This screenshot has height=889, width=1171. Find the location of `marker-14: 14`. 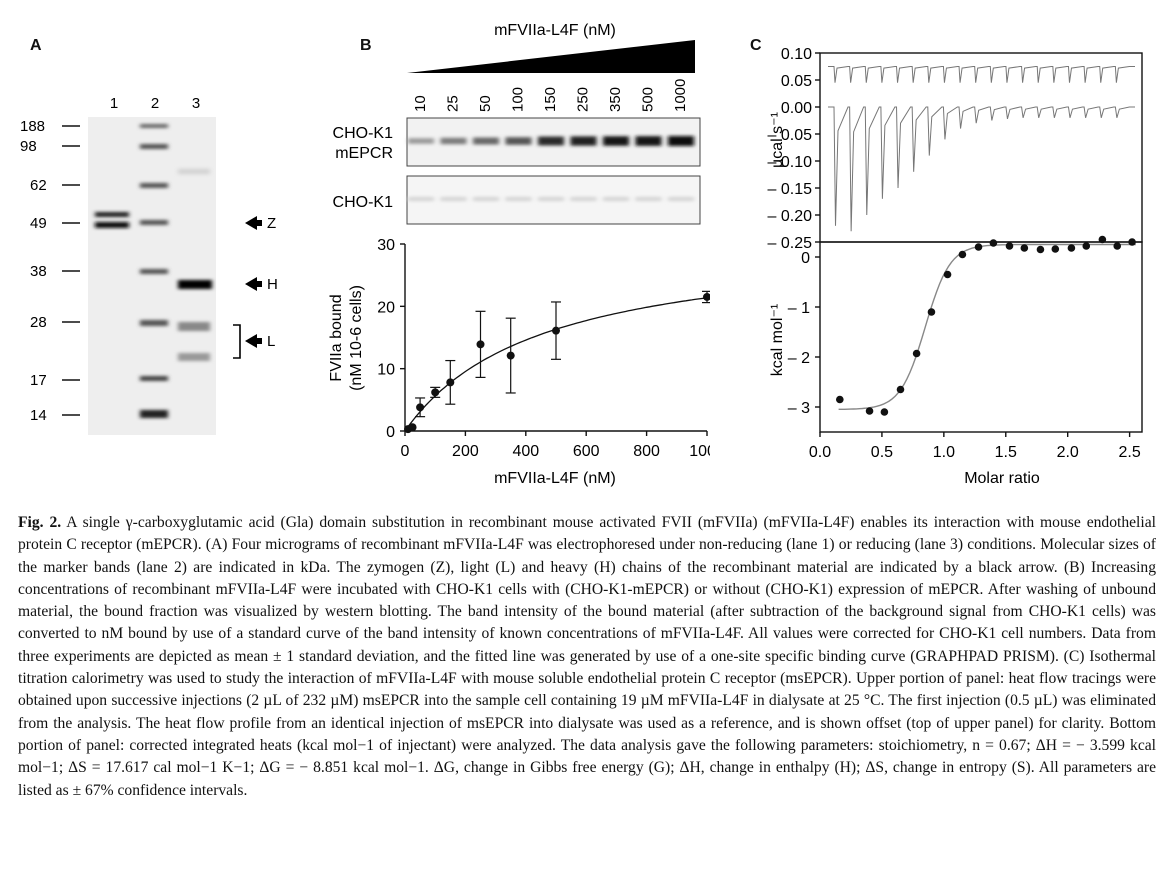

marker-14: 14 is located at coordinates (38, 415).